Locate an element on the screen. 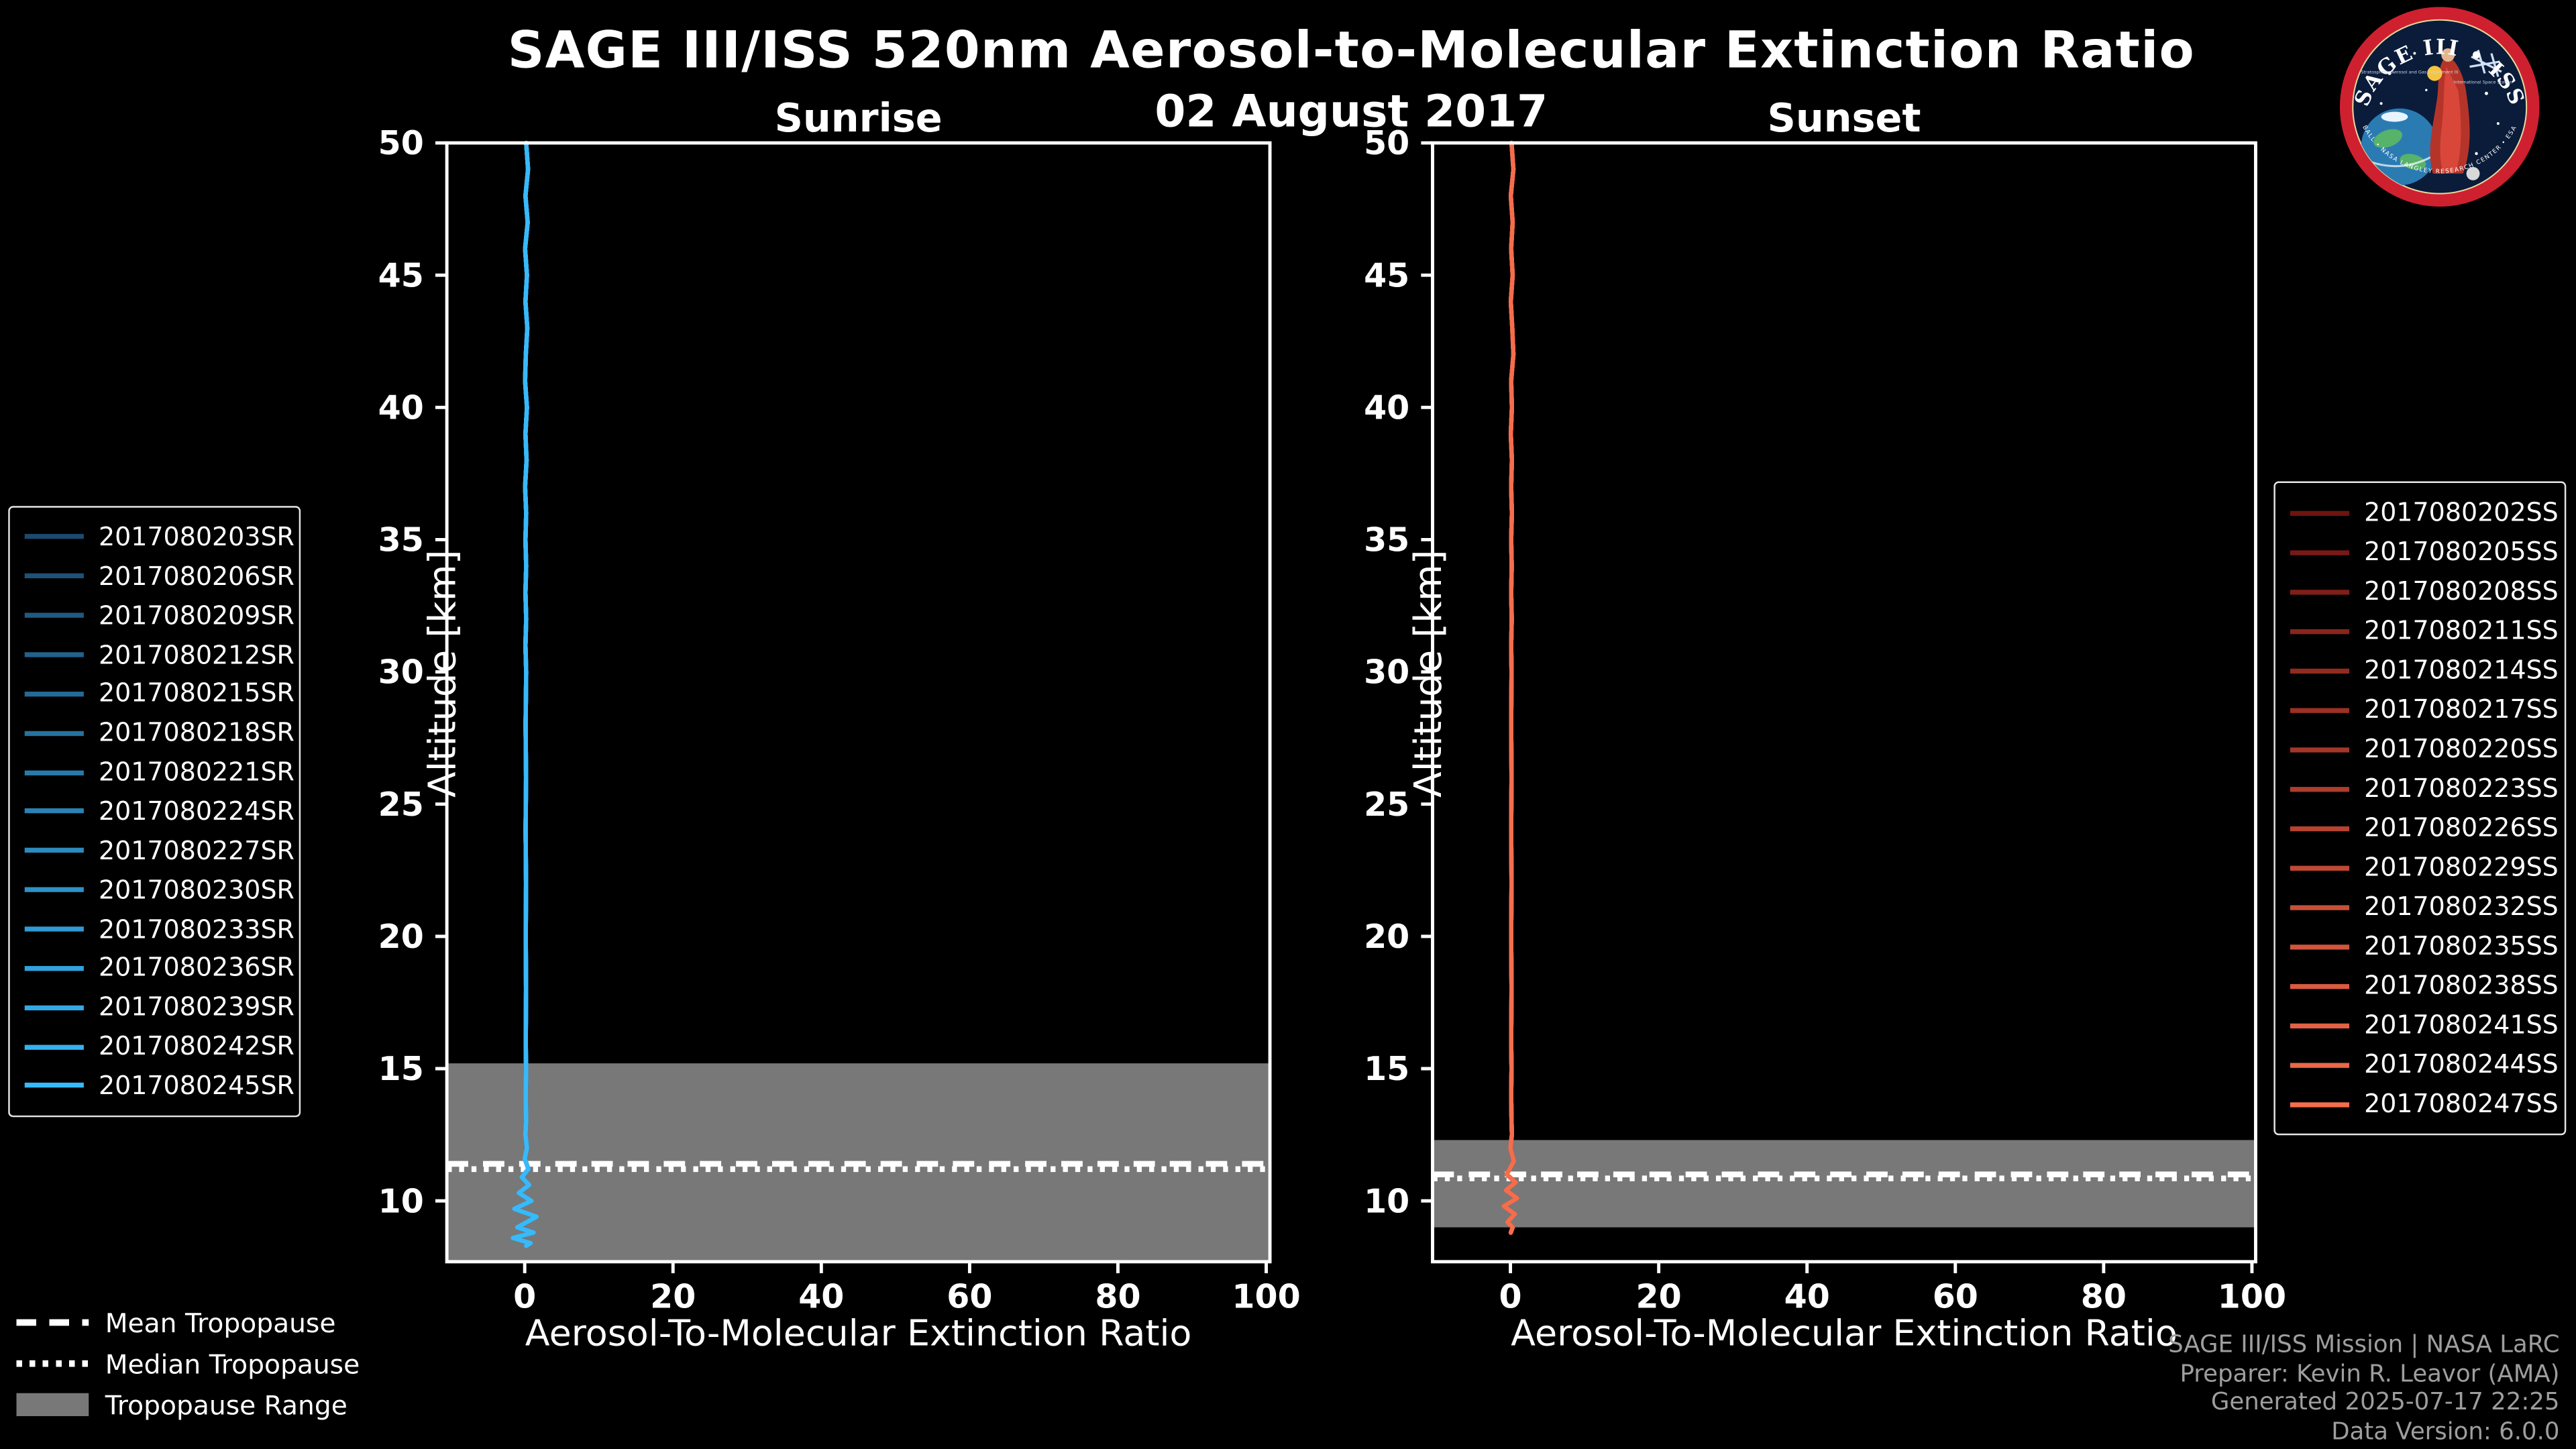 Image resolution: width=2576 pixels, height=1449 pixels. legend-label: 2017080235SS is located at coordinates (2461, 946).